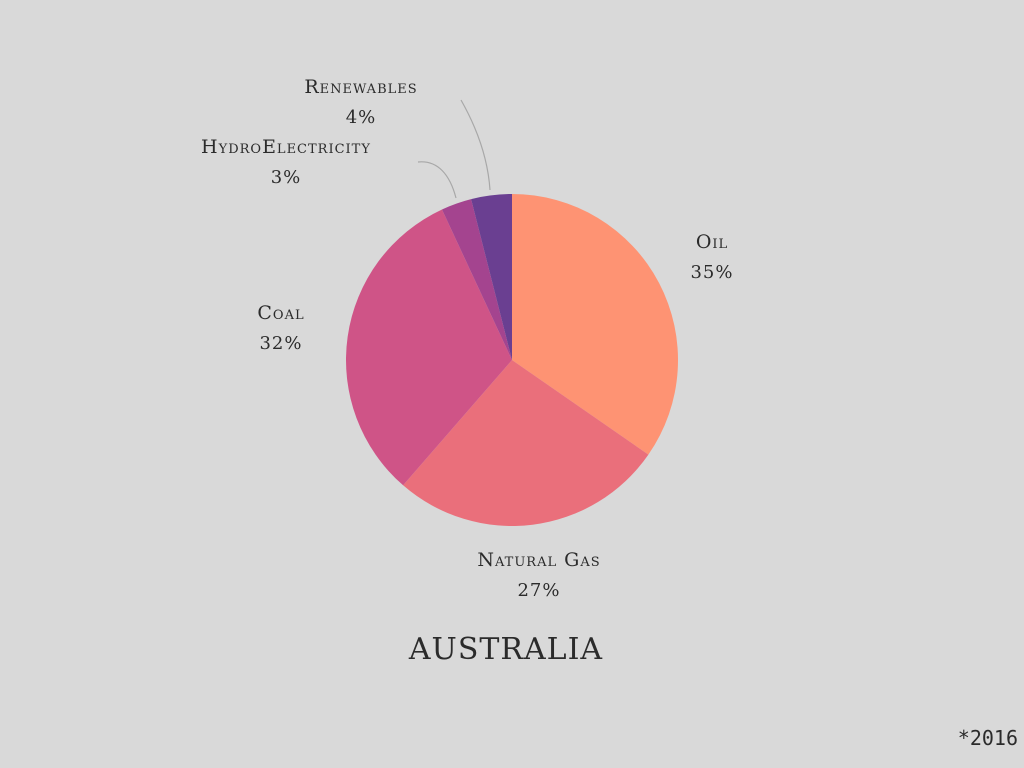 The width and height of the screenshot is (1024, 768). I want to click on chart-title: AUSTRALIA, so click(506, 649).